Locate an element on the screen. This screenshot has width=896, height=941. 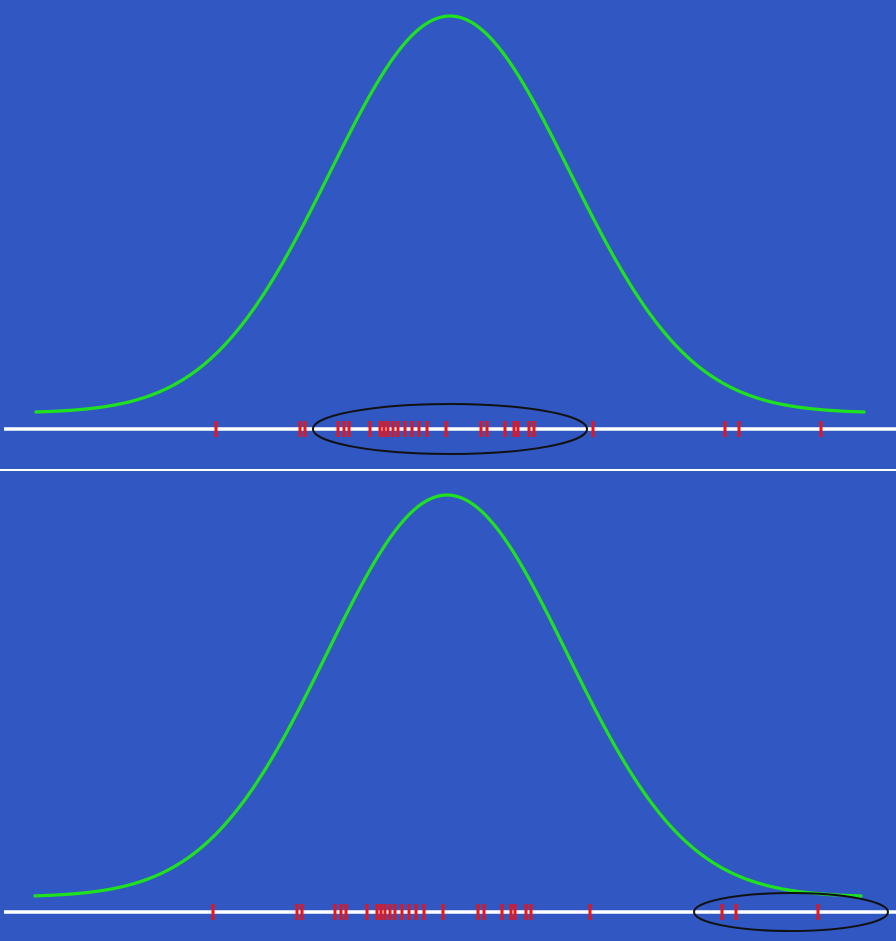
bottom-highlight-ellipse is located at coordinates (791, 912).